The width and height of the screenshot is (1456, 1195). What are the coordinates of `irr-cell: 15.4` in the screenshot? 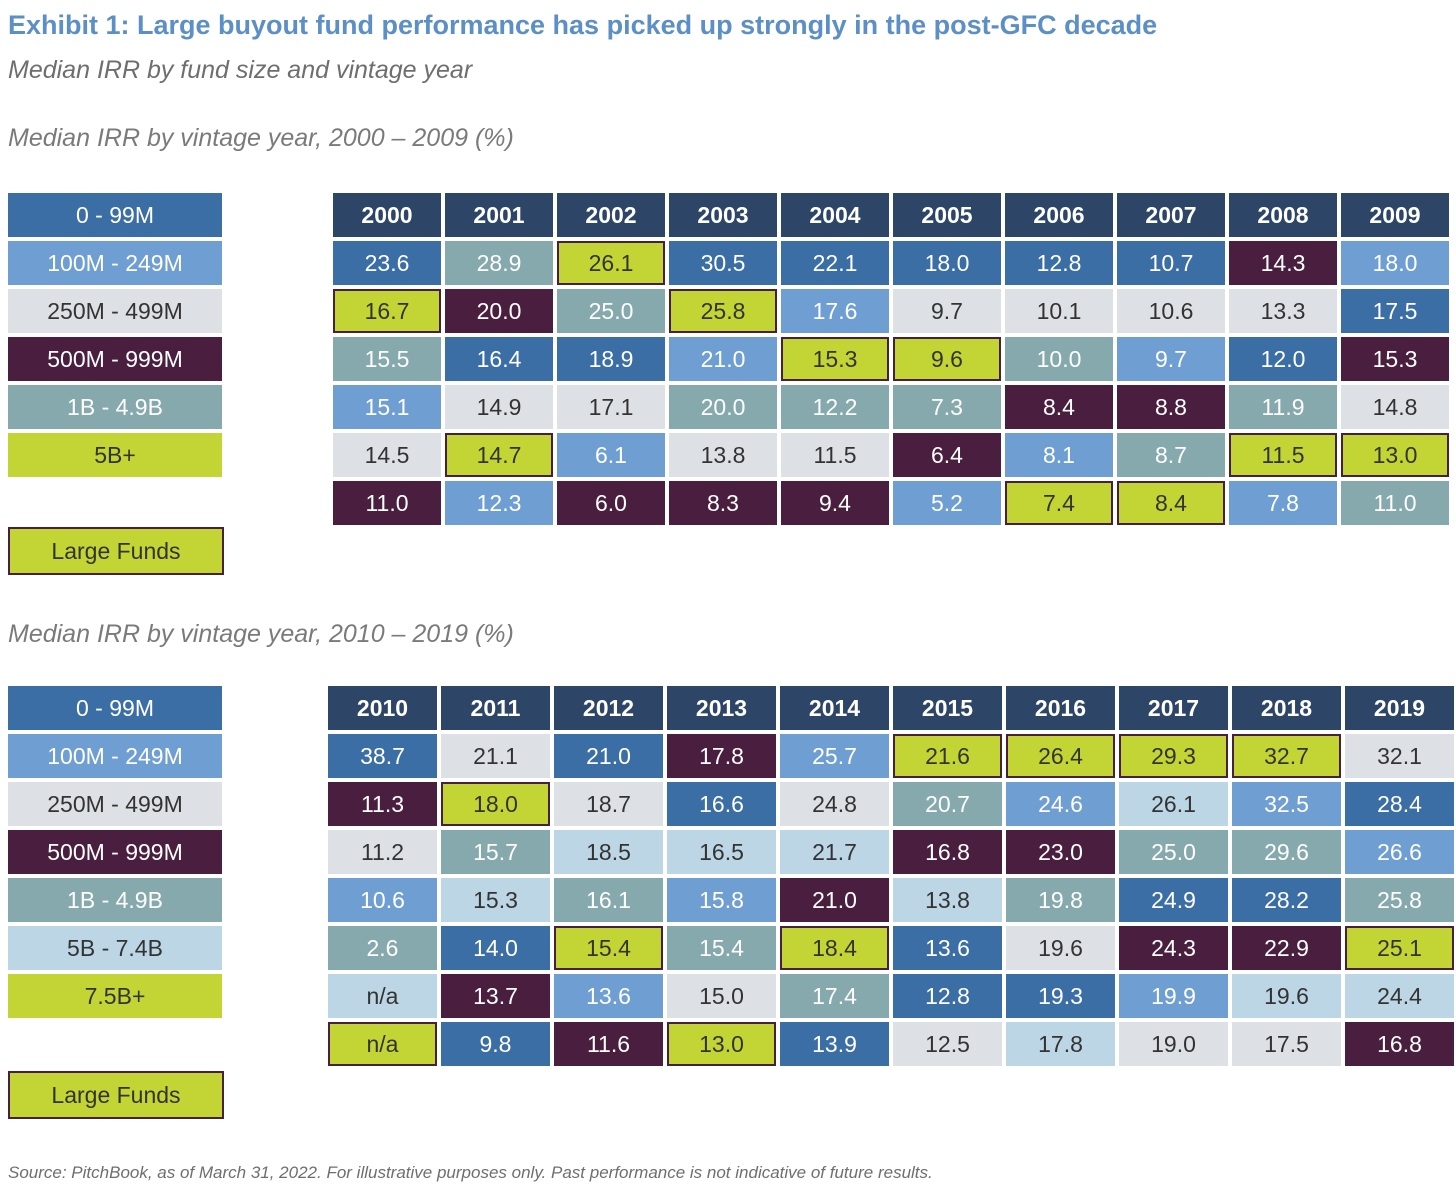 It's located at (608, 948).